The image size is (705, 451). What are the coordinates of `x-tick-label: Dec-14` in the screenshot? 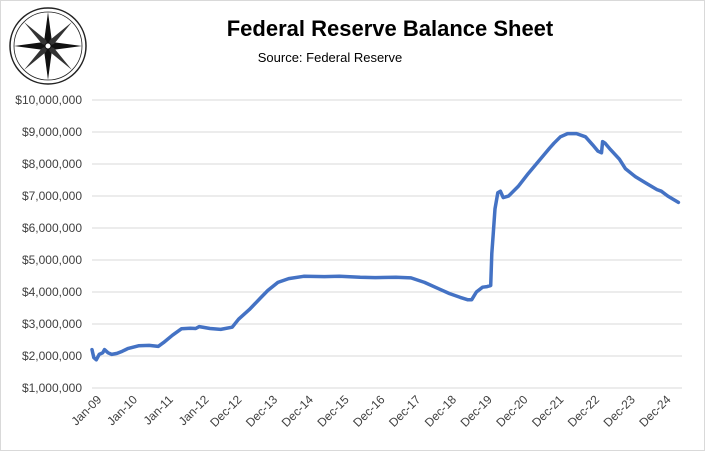 It's located at (297, 410).